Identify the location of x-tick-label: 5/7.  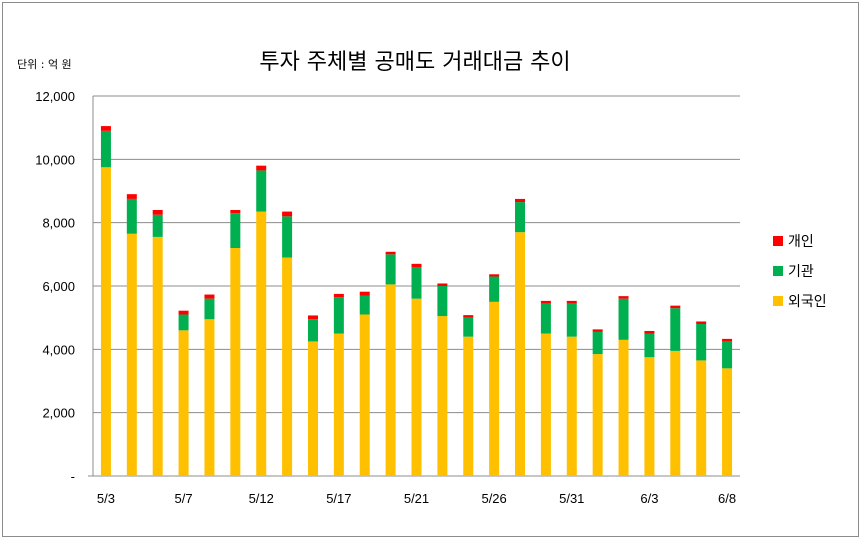
(184, 498).